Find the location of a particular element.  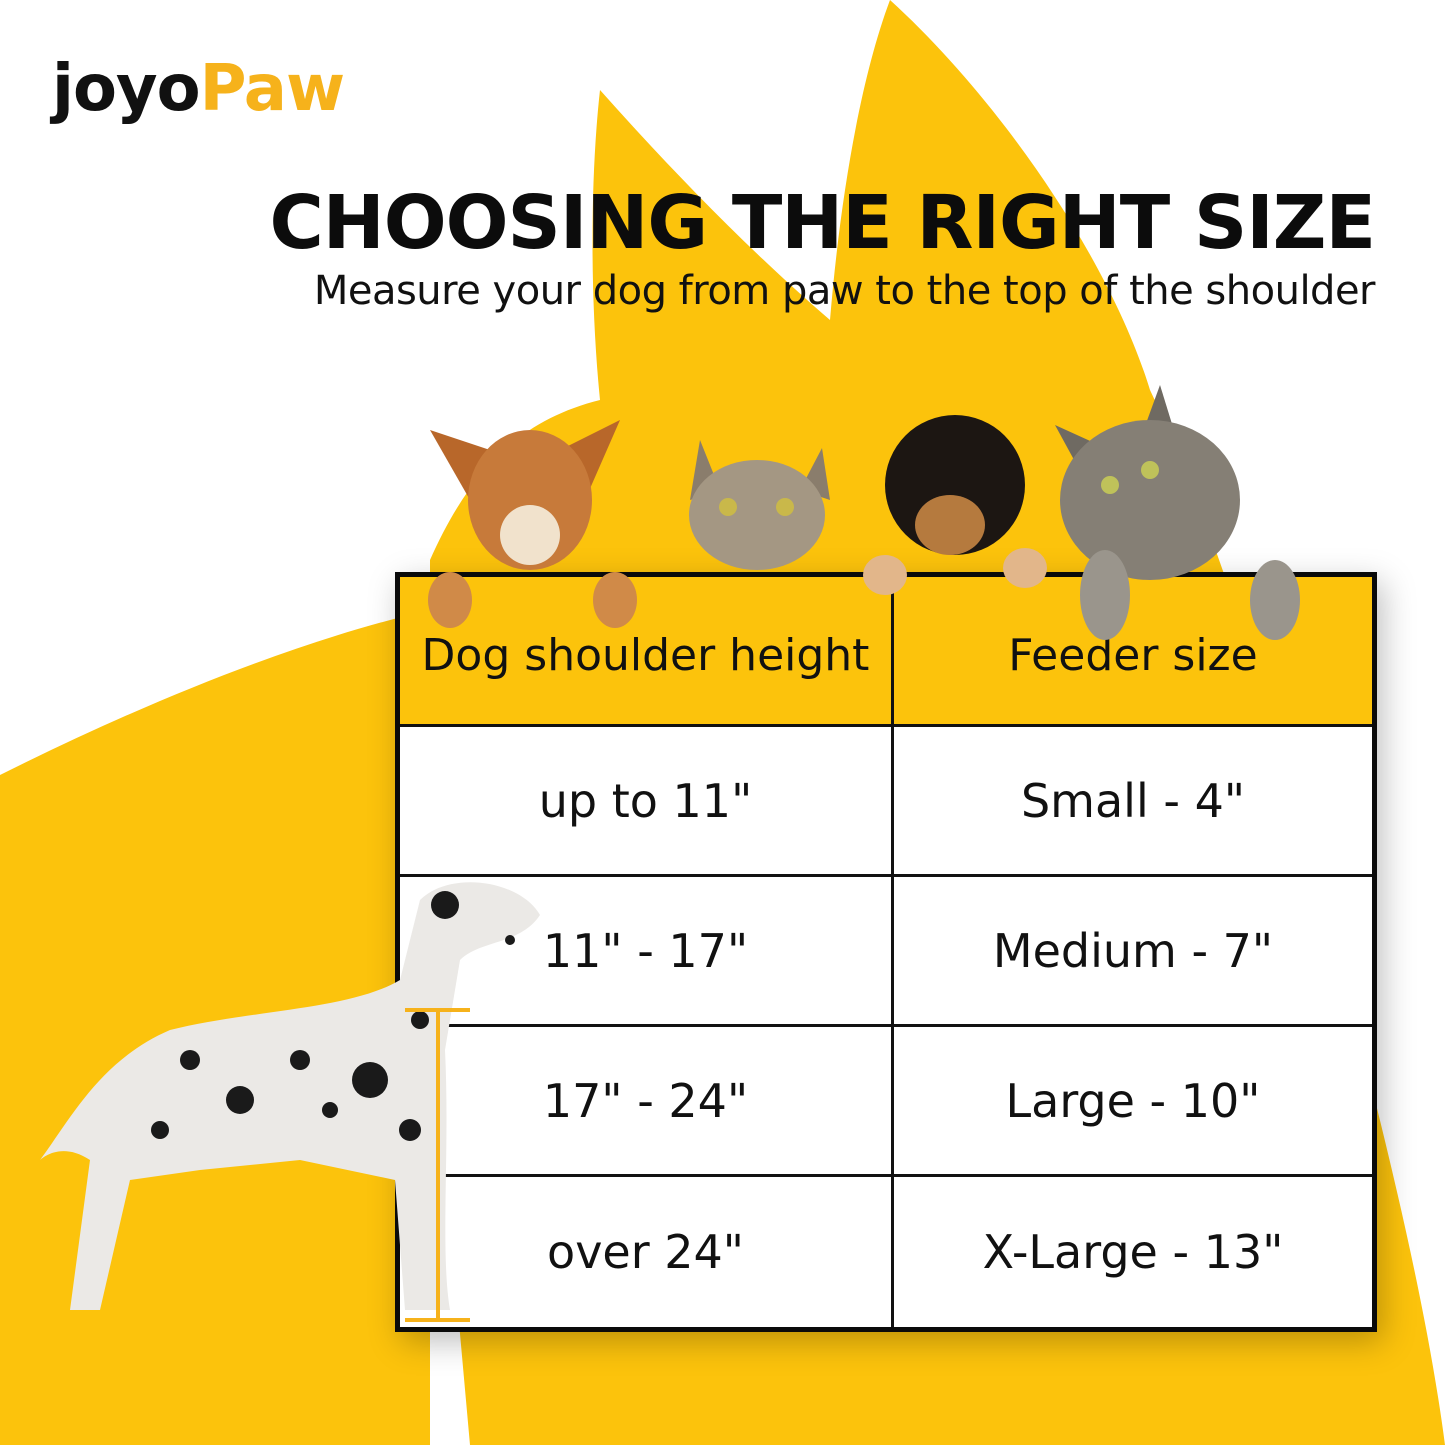

feeder-size-cell: Large - 10" is located at coordinates (1133, 1100).